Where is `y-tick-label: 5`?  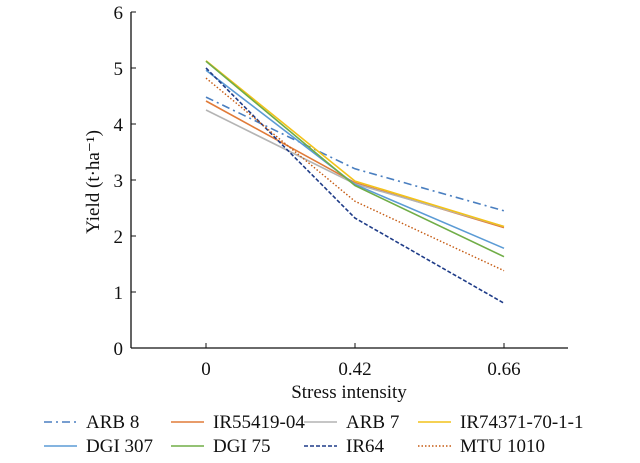 y-tick-label: 5 is located at coordinates (119, 69).